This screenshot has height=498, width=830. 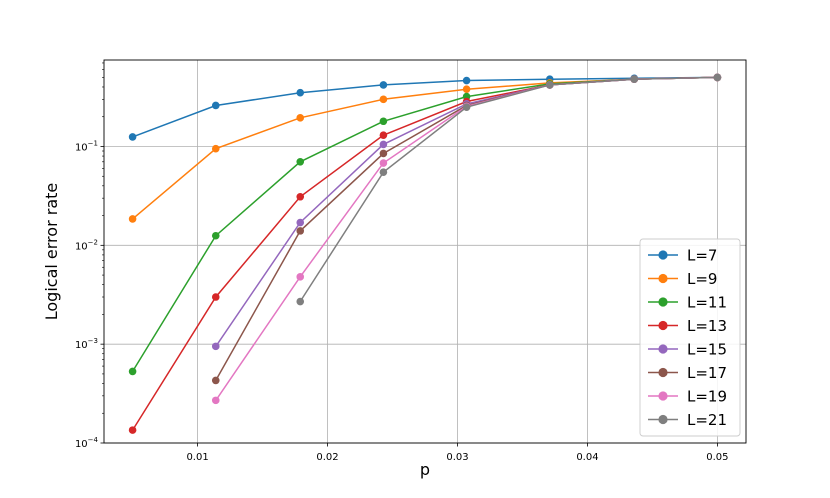 What do you see at coordinates (327, 457) in the screenshot?
I see `x-tick-label: 0.02` at bounding box center [327, 457].